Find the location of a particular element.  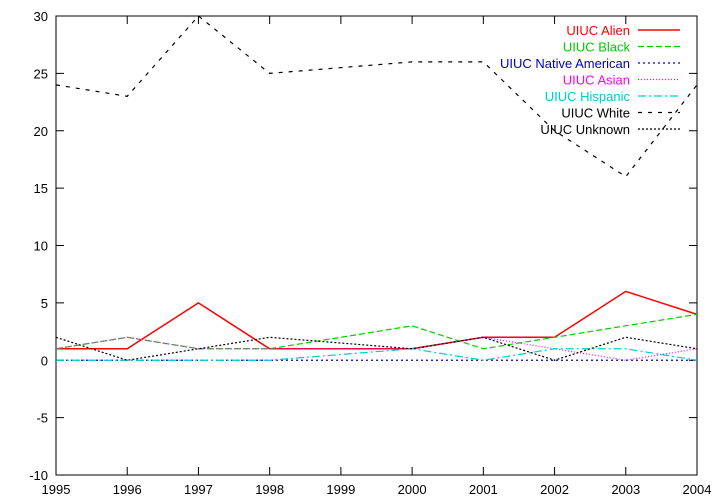

legend-label: UIUC Unknown is located at coordinates (585, 129).